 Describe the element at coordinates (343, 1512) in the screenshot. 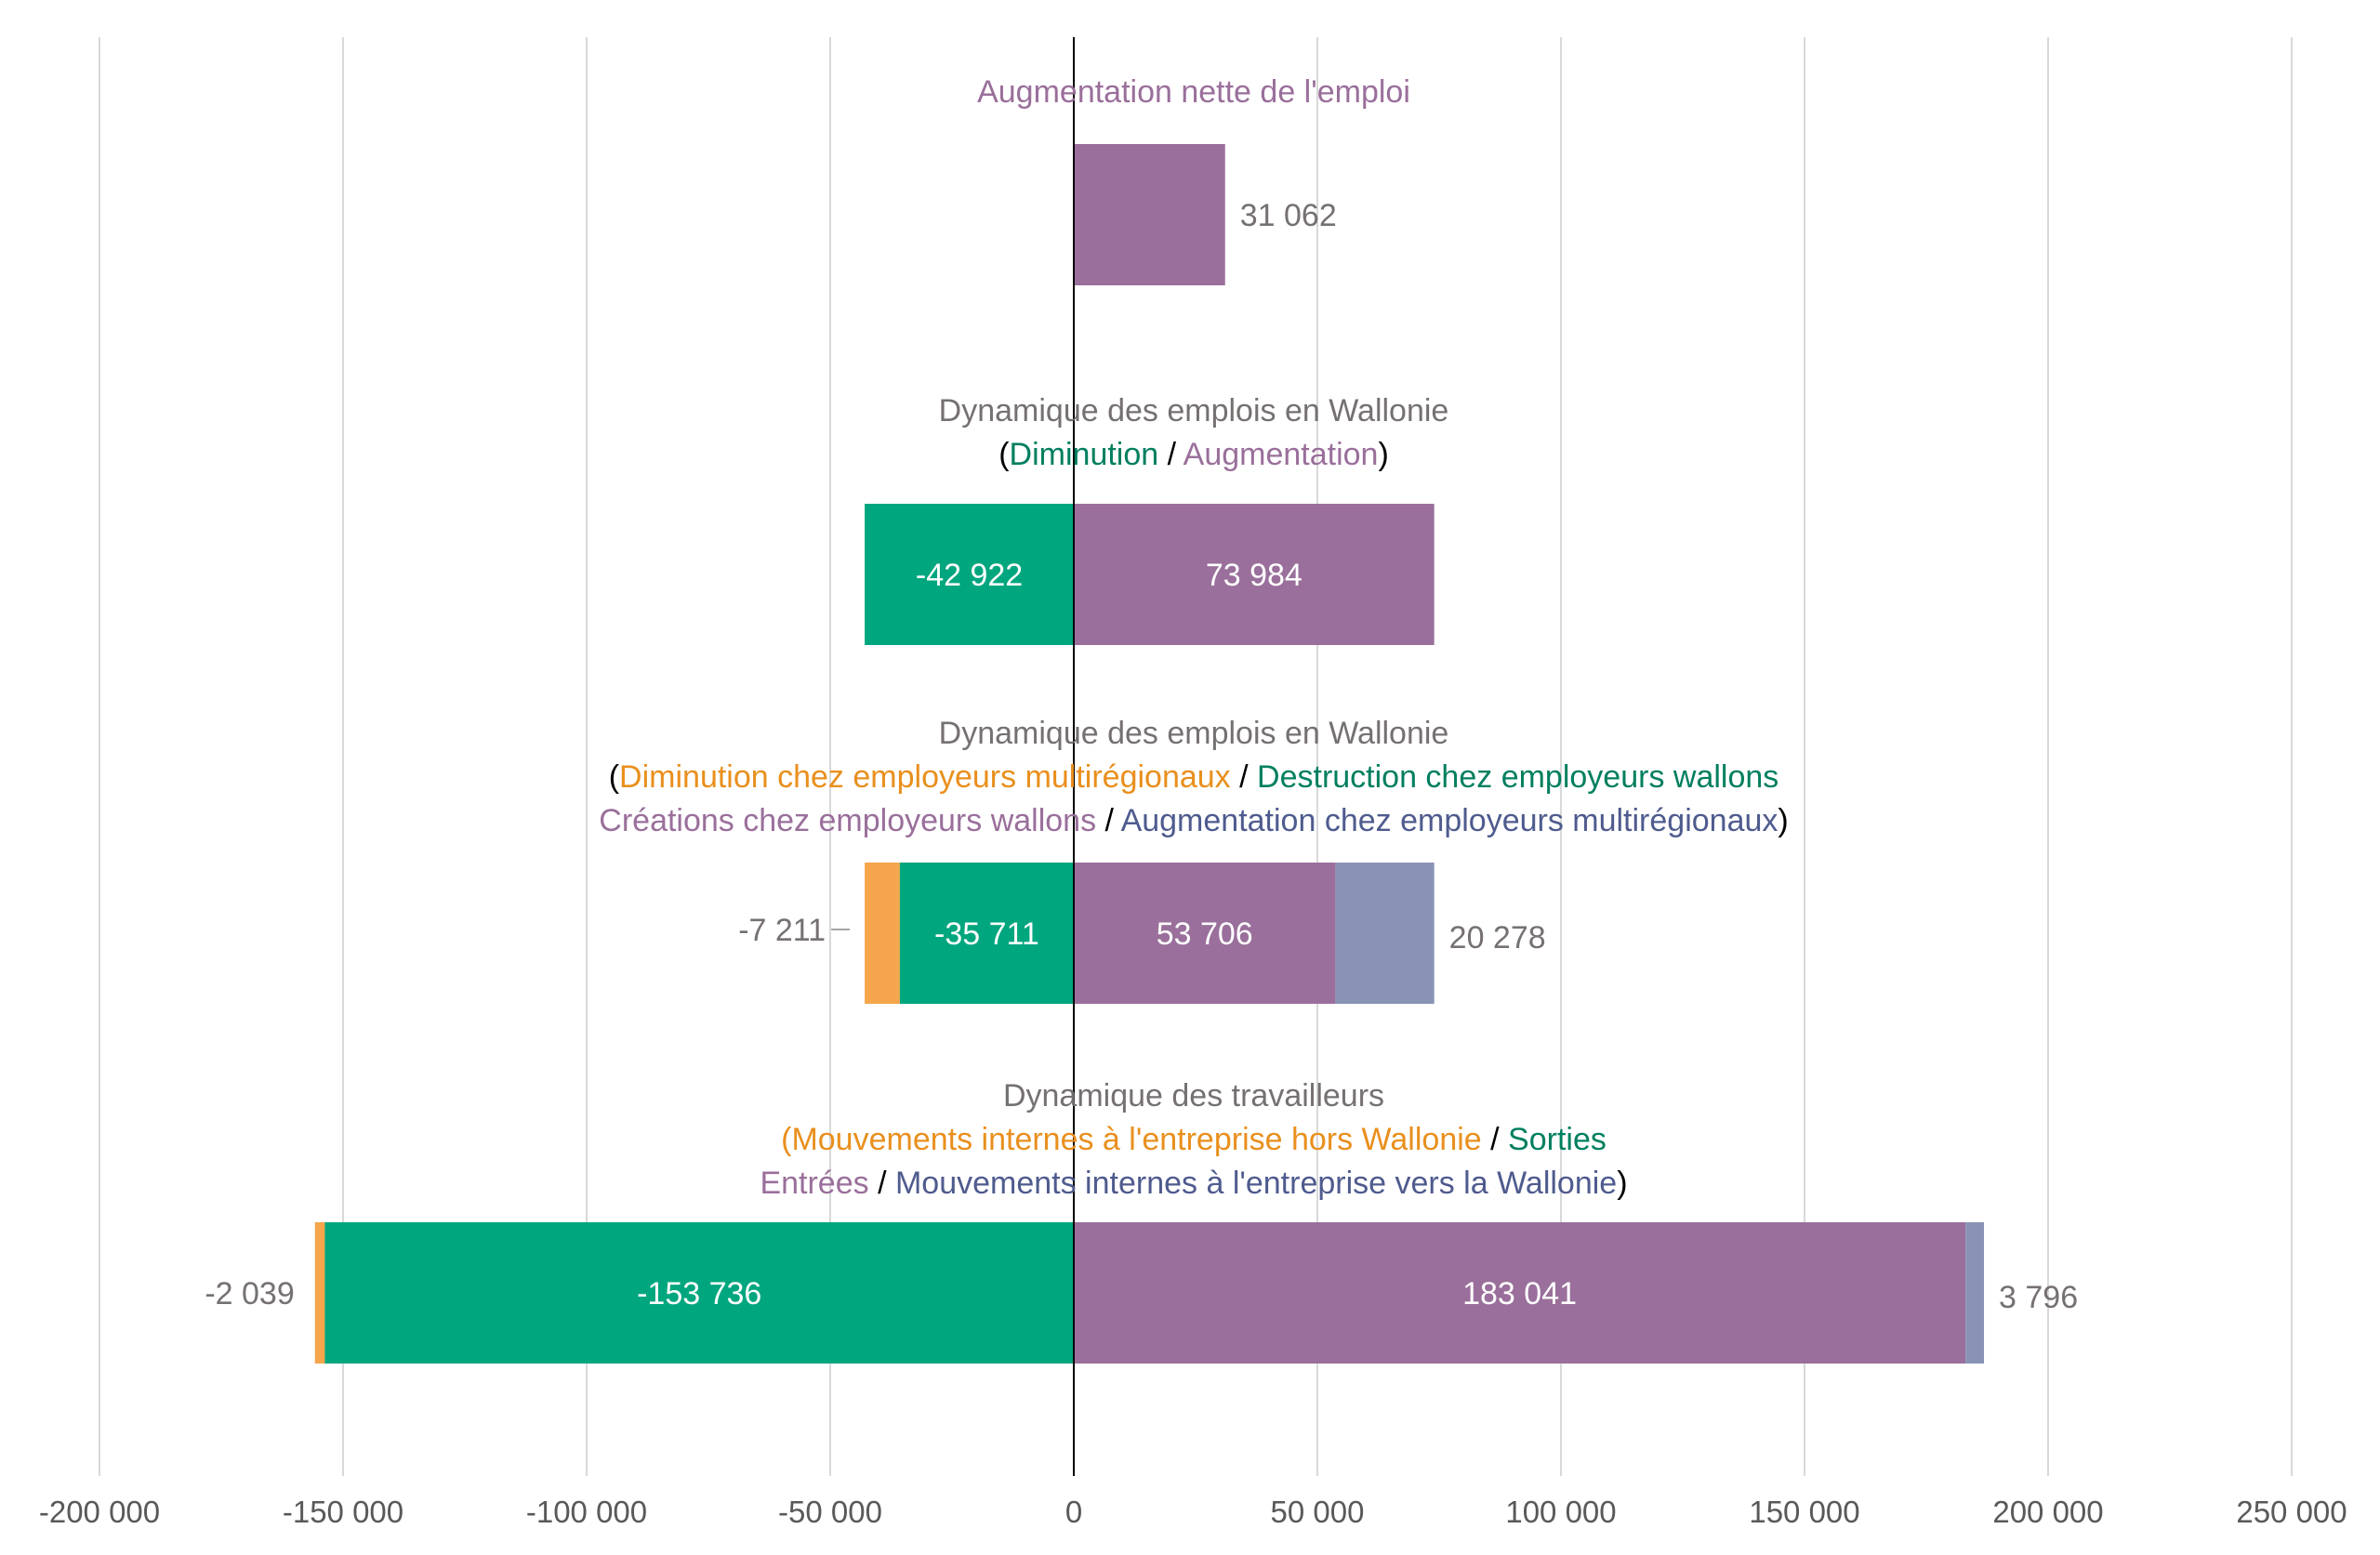

I see `x-tick-label-1: -150 000` at that location.